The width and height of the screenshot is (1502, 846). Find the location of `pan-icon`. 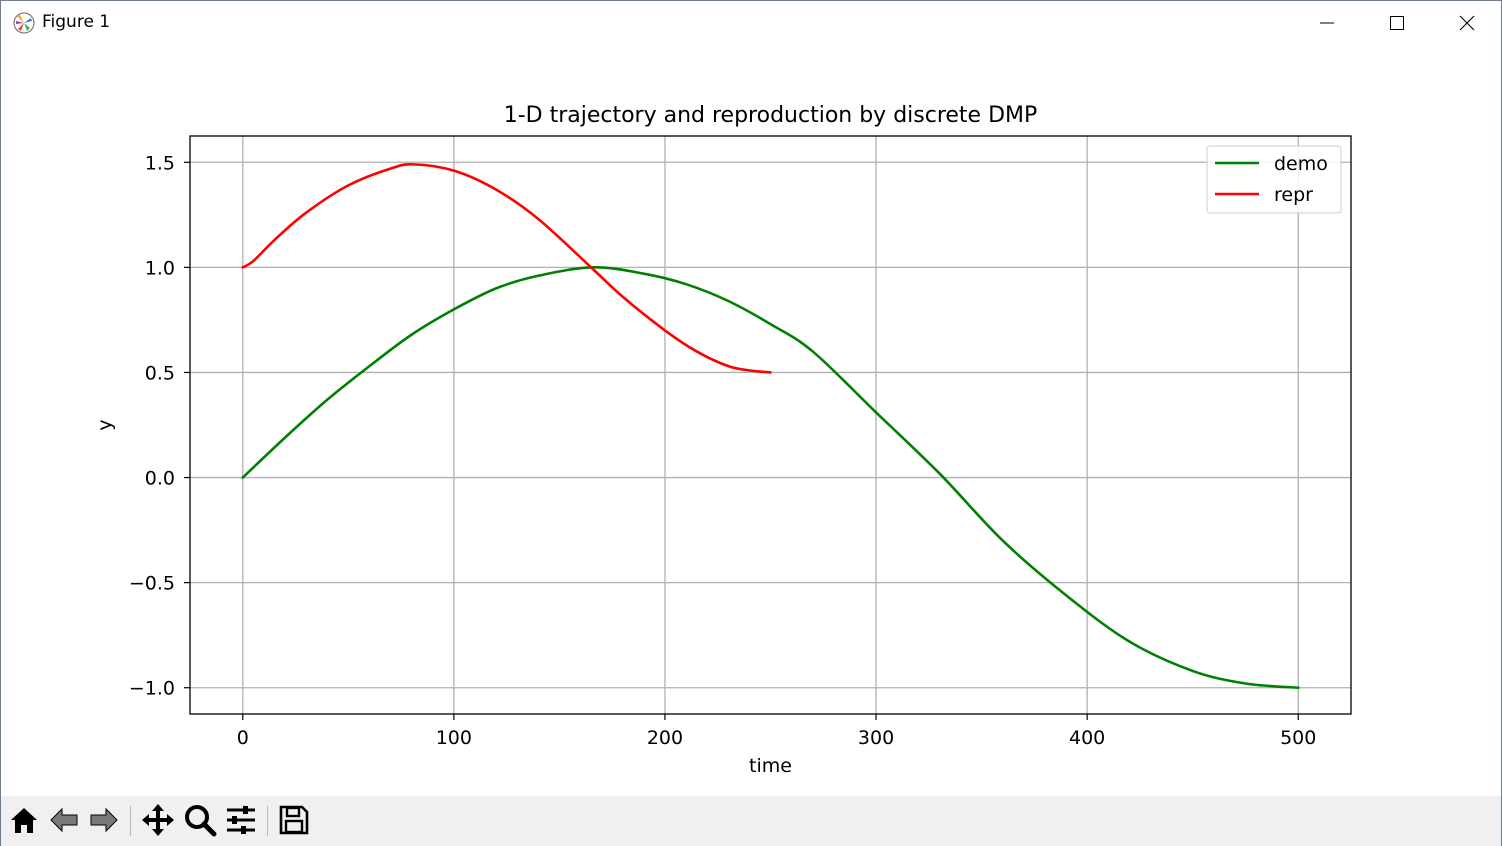

pan-icon is located at coordinates (158, 822).